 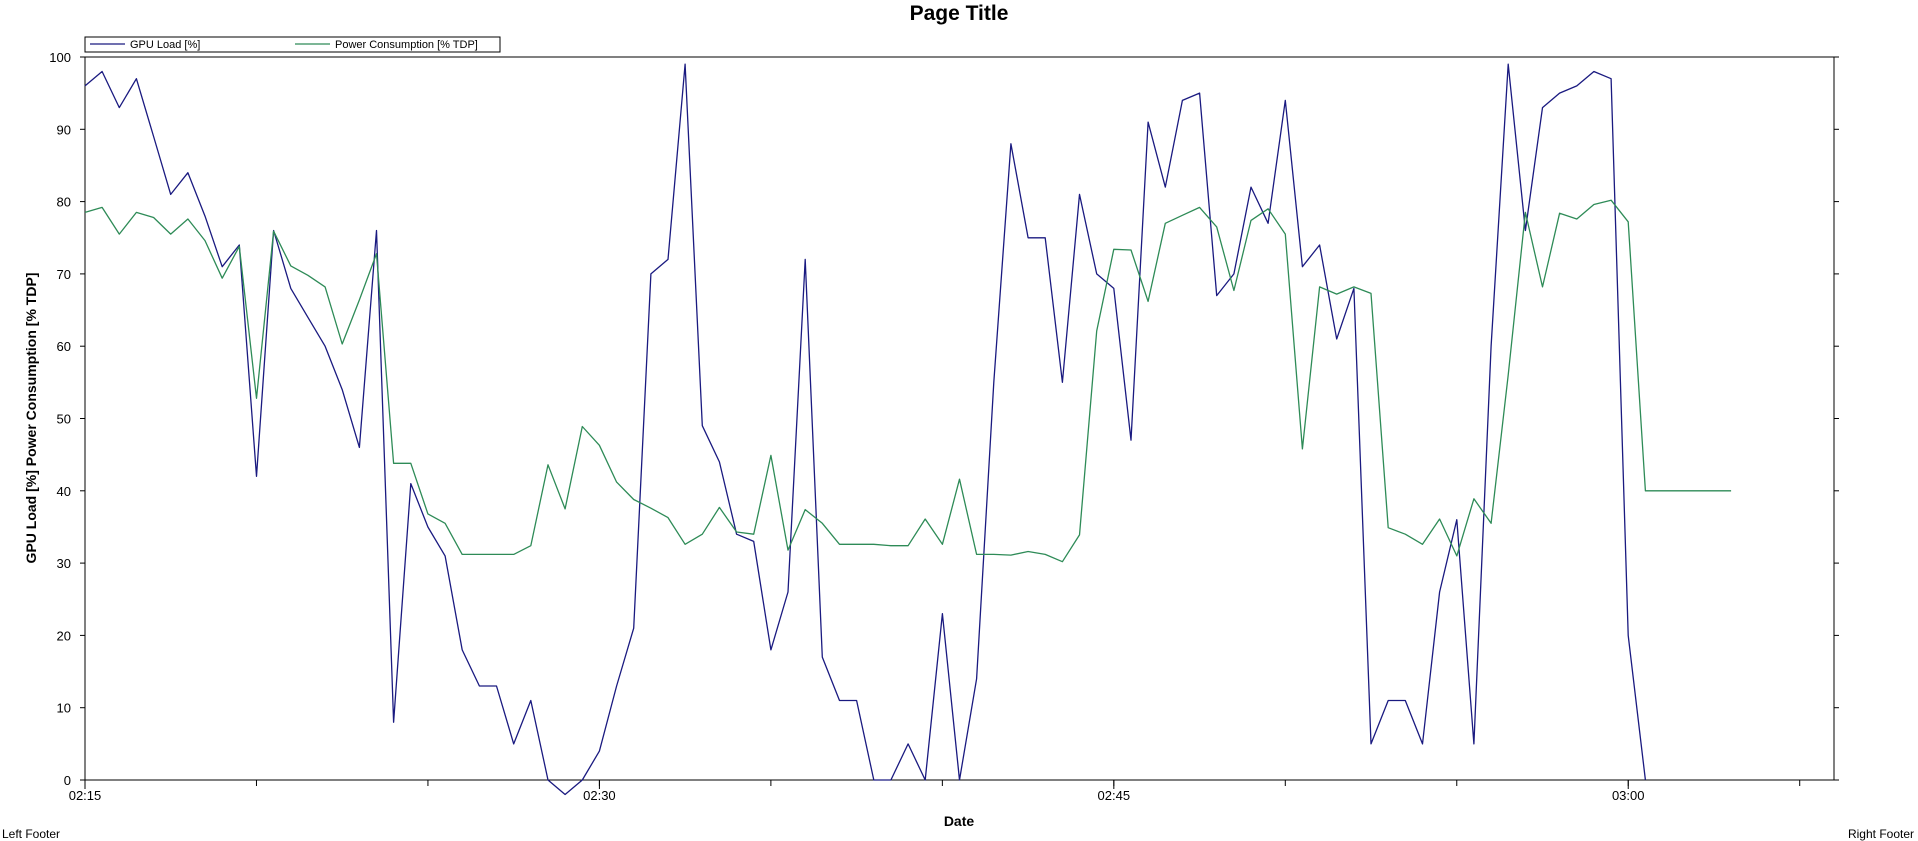 I want to click on y-tick-label: 40, so click(x=64, y=491).